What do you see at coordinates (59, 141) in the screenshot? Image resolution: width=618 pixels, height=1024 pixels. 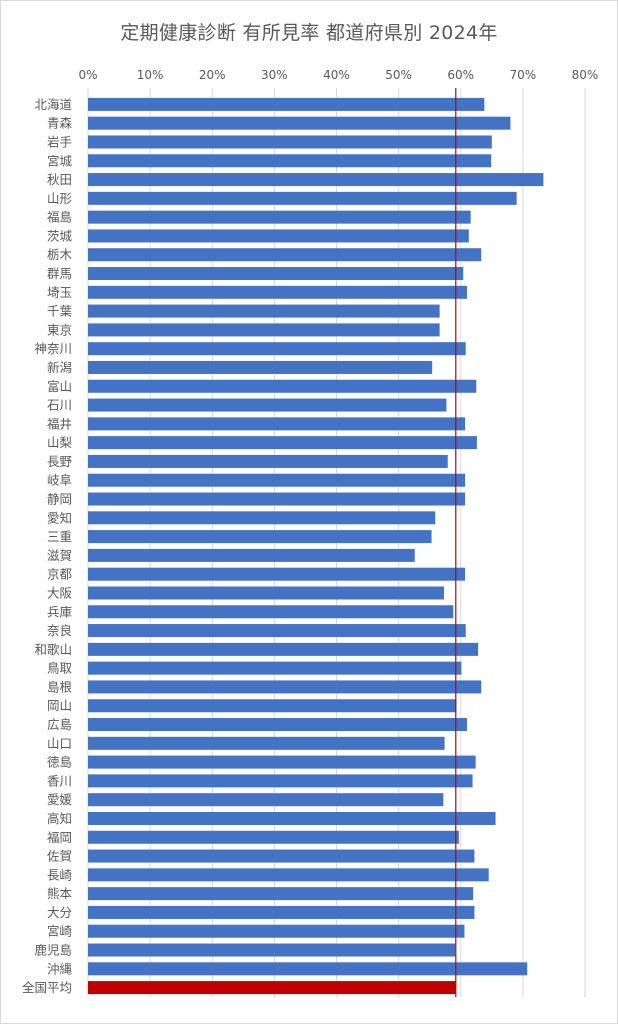 I see `category-label: 岩手` at bounding box center [59, 141].